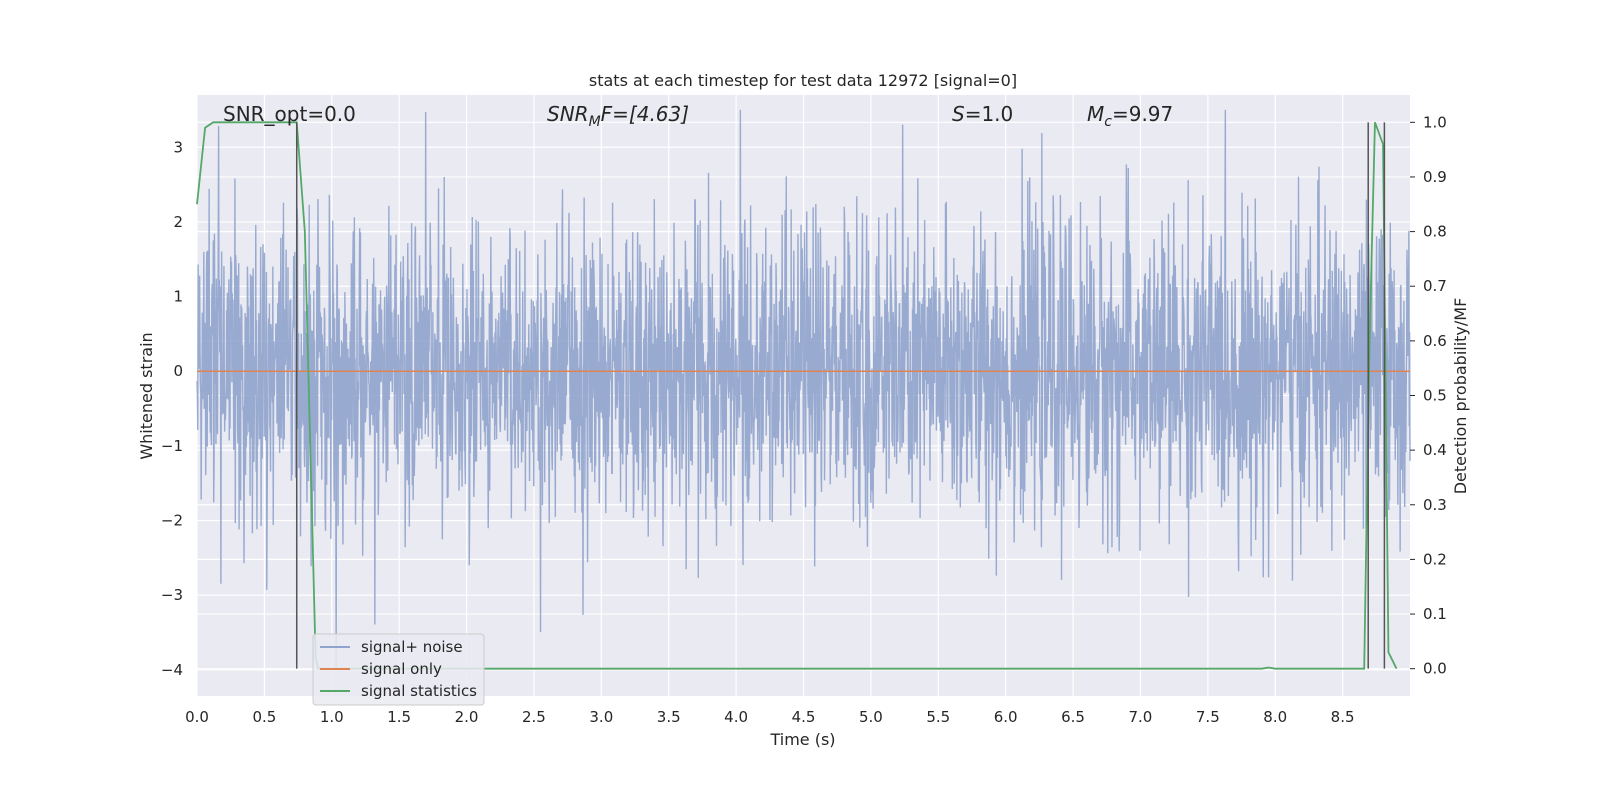  Describe the element at coordinates (467, 717) in the screenshot. I see `x-tick-label: 2.0` at that location.